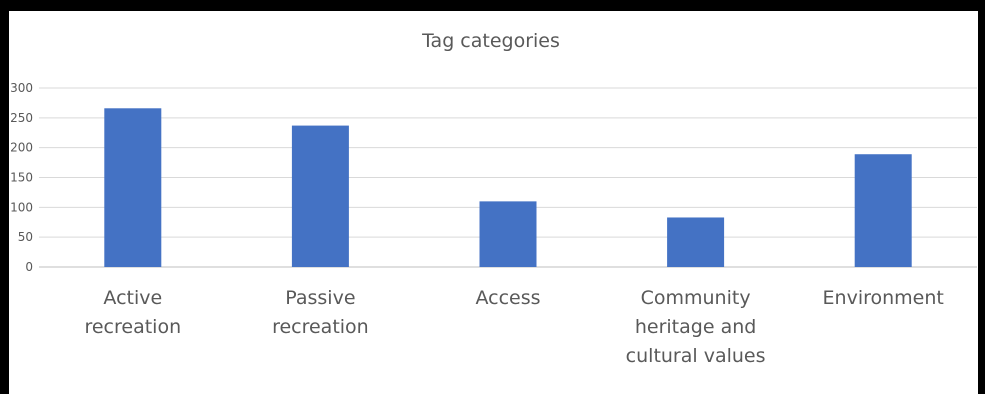 The image size is (985, 394). What do you see at coordinates (696, 327) in the screenshot?
I see `x-tick-label: Community heritage and cultural values` at bounding box center [696, 327].